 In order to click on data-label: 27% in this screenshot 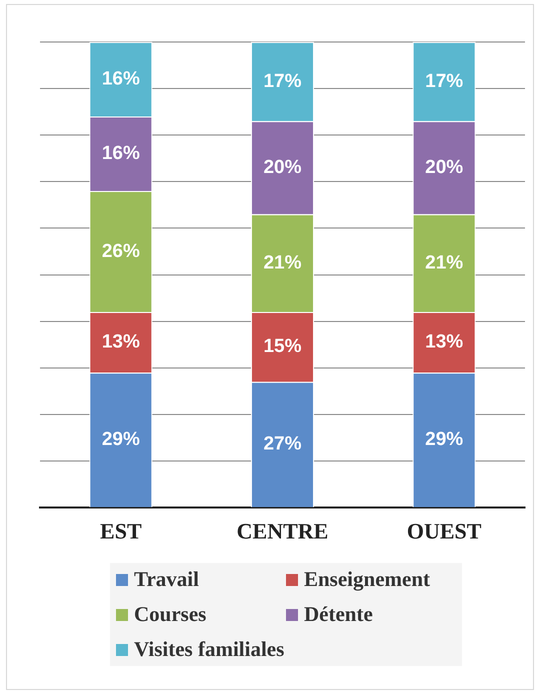, I will do `click(282, 444)`.